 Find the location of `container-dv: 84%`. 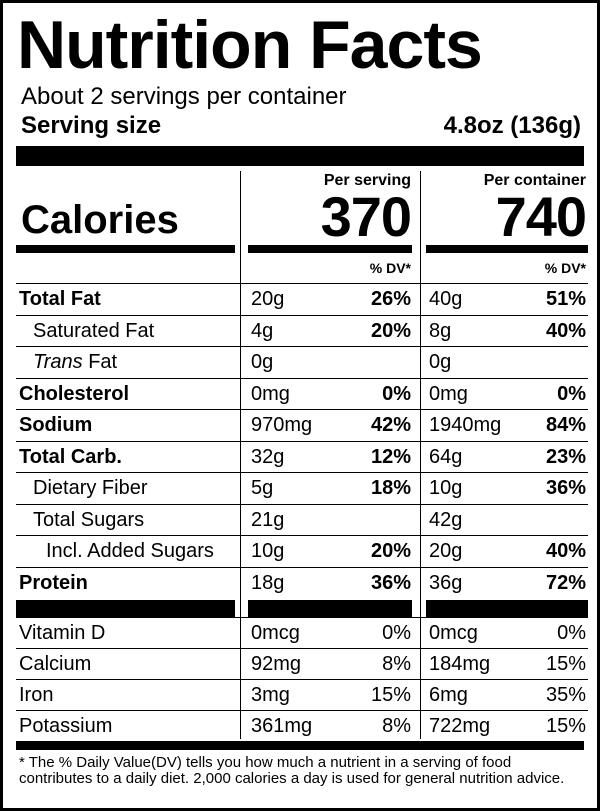

container-dv: 84% is located at coordinates (565, 425).